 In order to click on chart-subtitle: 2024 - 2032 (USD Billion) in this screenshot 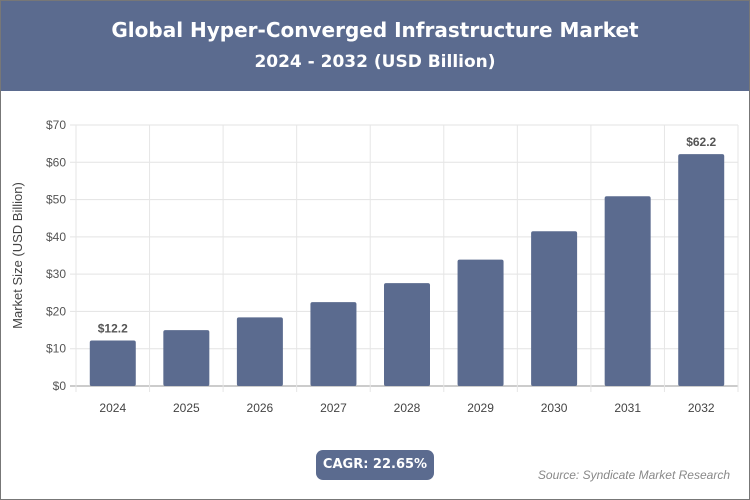, I will do `click(375, 62)`.